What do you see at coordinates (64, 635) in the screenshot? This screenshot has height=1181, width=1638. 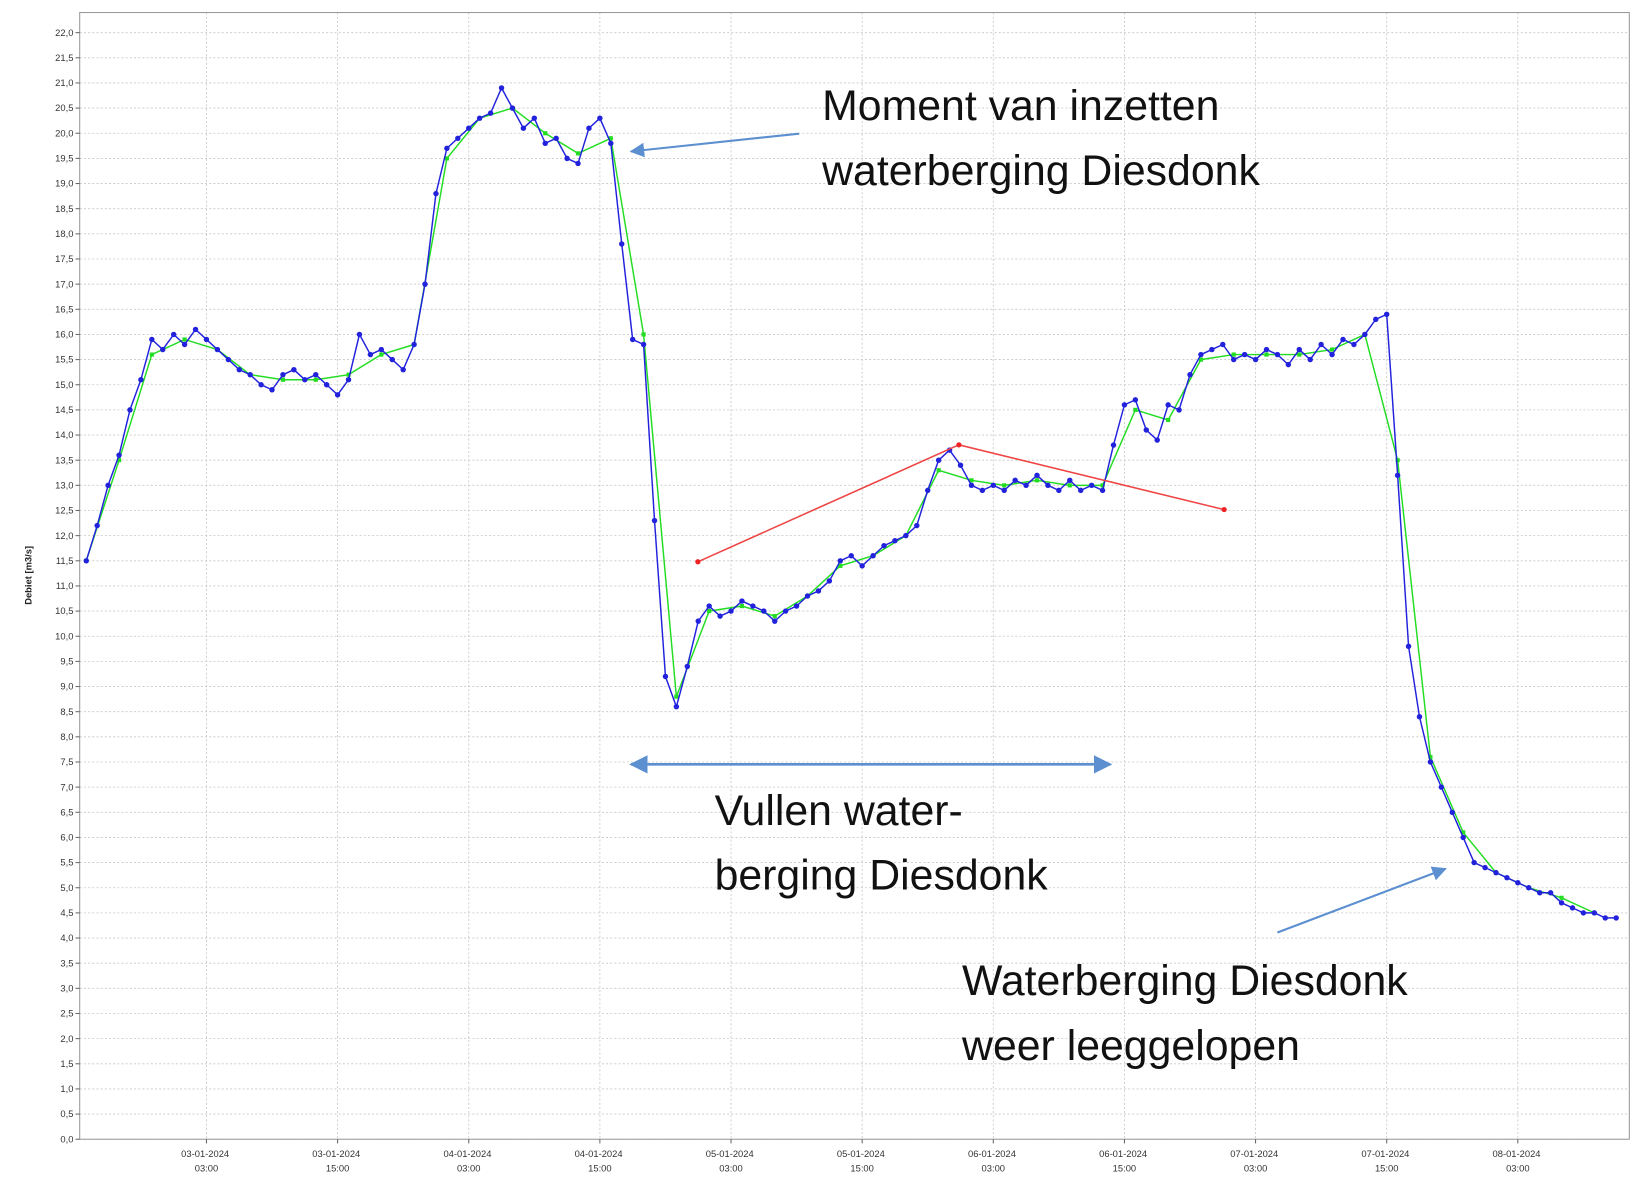 I see `y-tick-label: 10,0` at bounding box center [64, 635].